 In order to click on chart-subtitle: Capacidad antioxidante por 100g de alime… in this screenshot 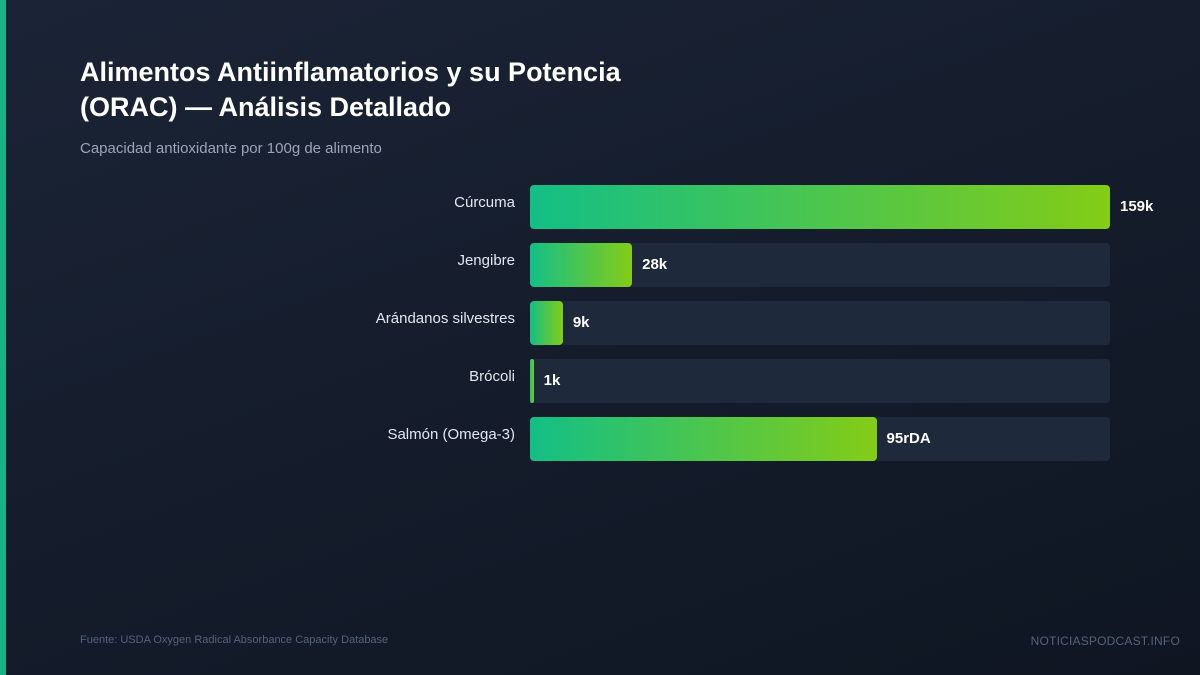, I will do `click(231, 148)`.